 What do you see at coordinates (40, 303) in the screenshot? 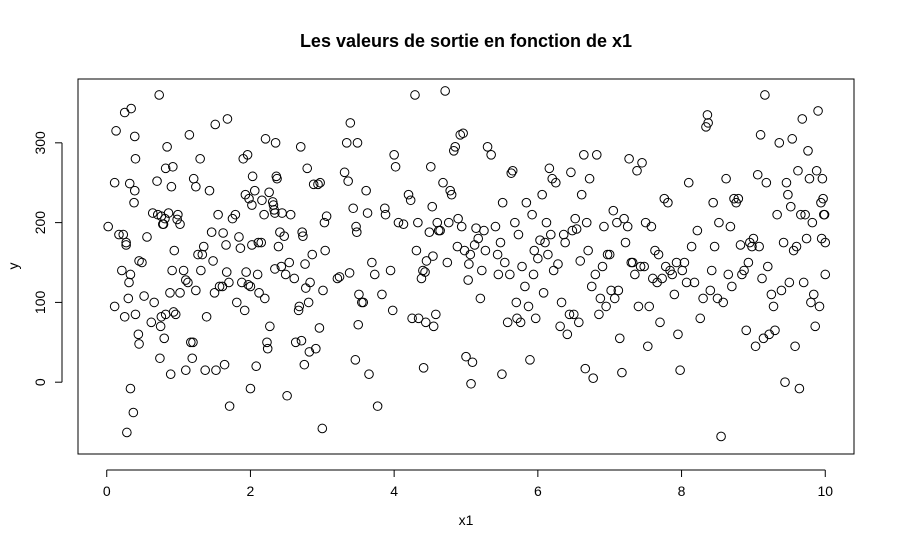
I see `y-tick-label: 100` at bounding box center [40, 303].